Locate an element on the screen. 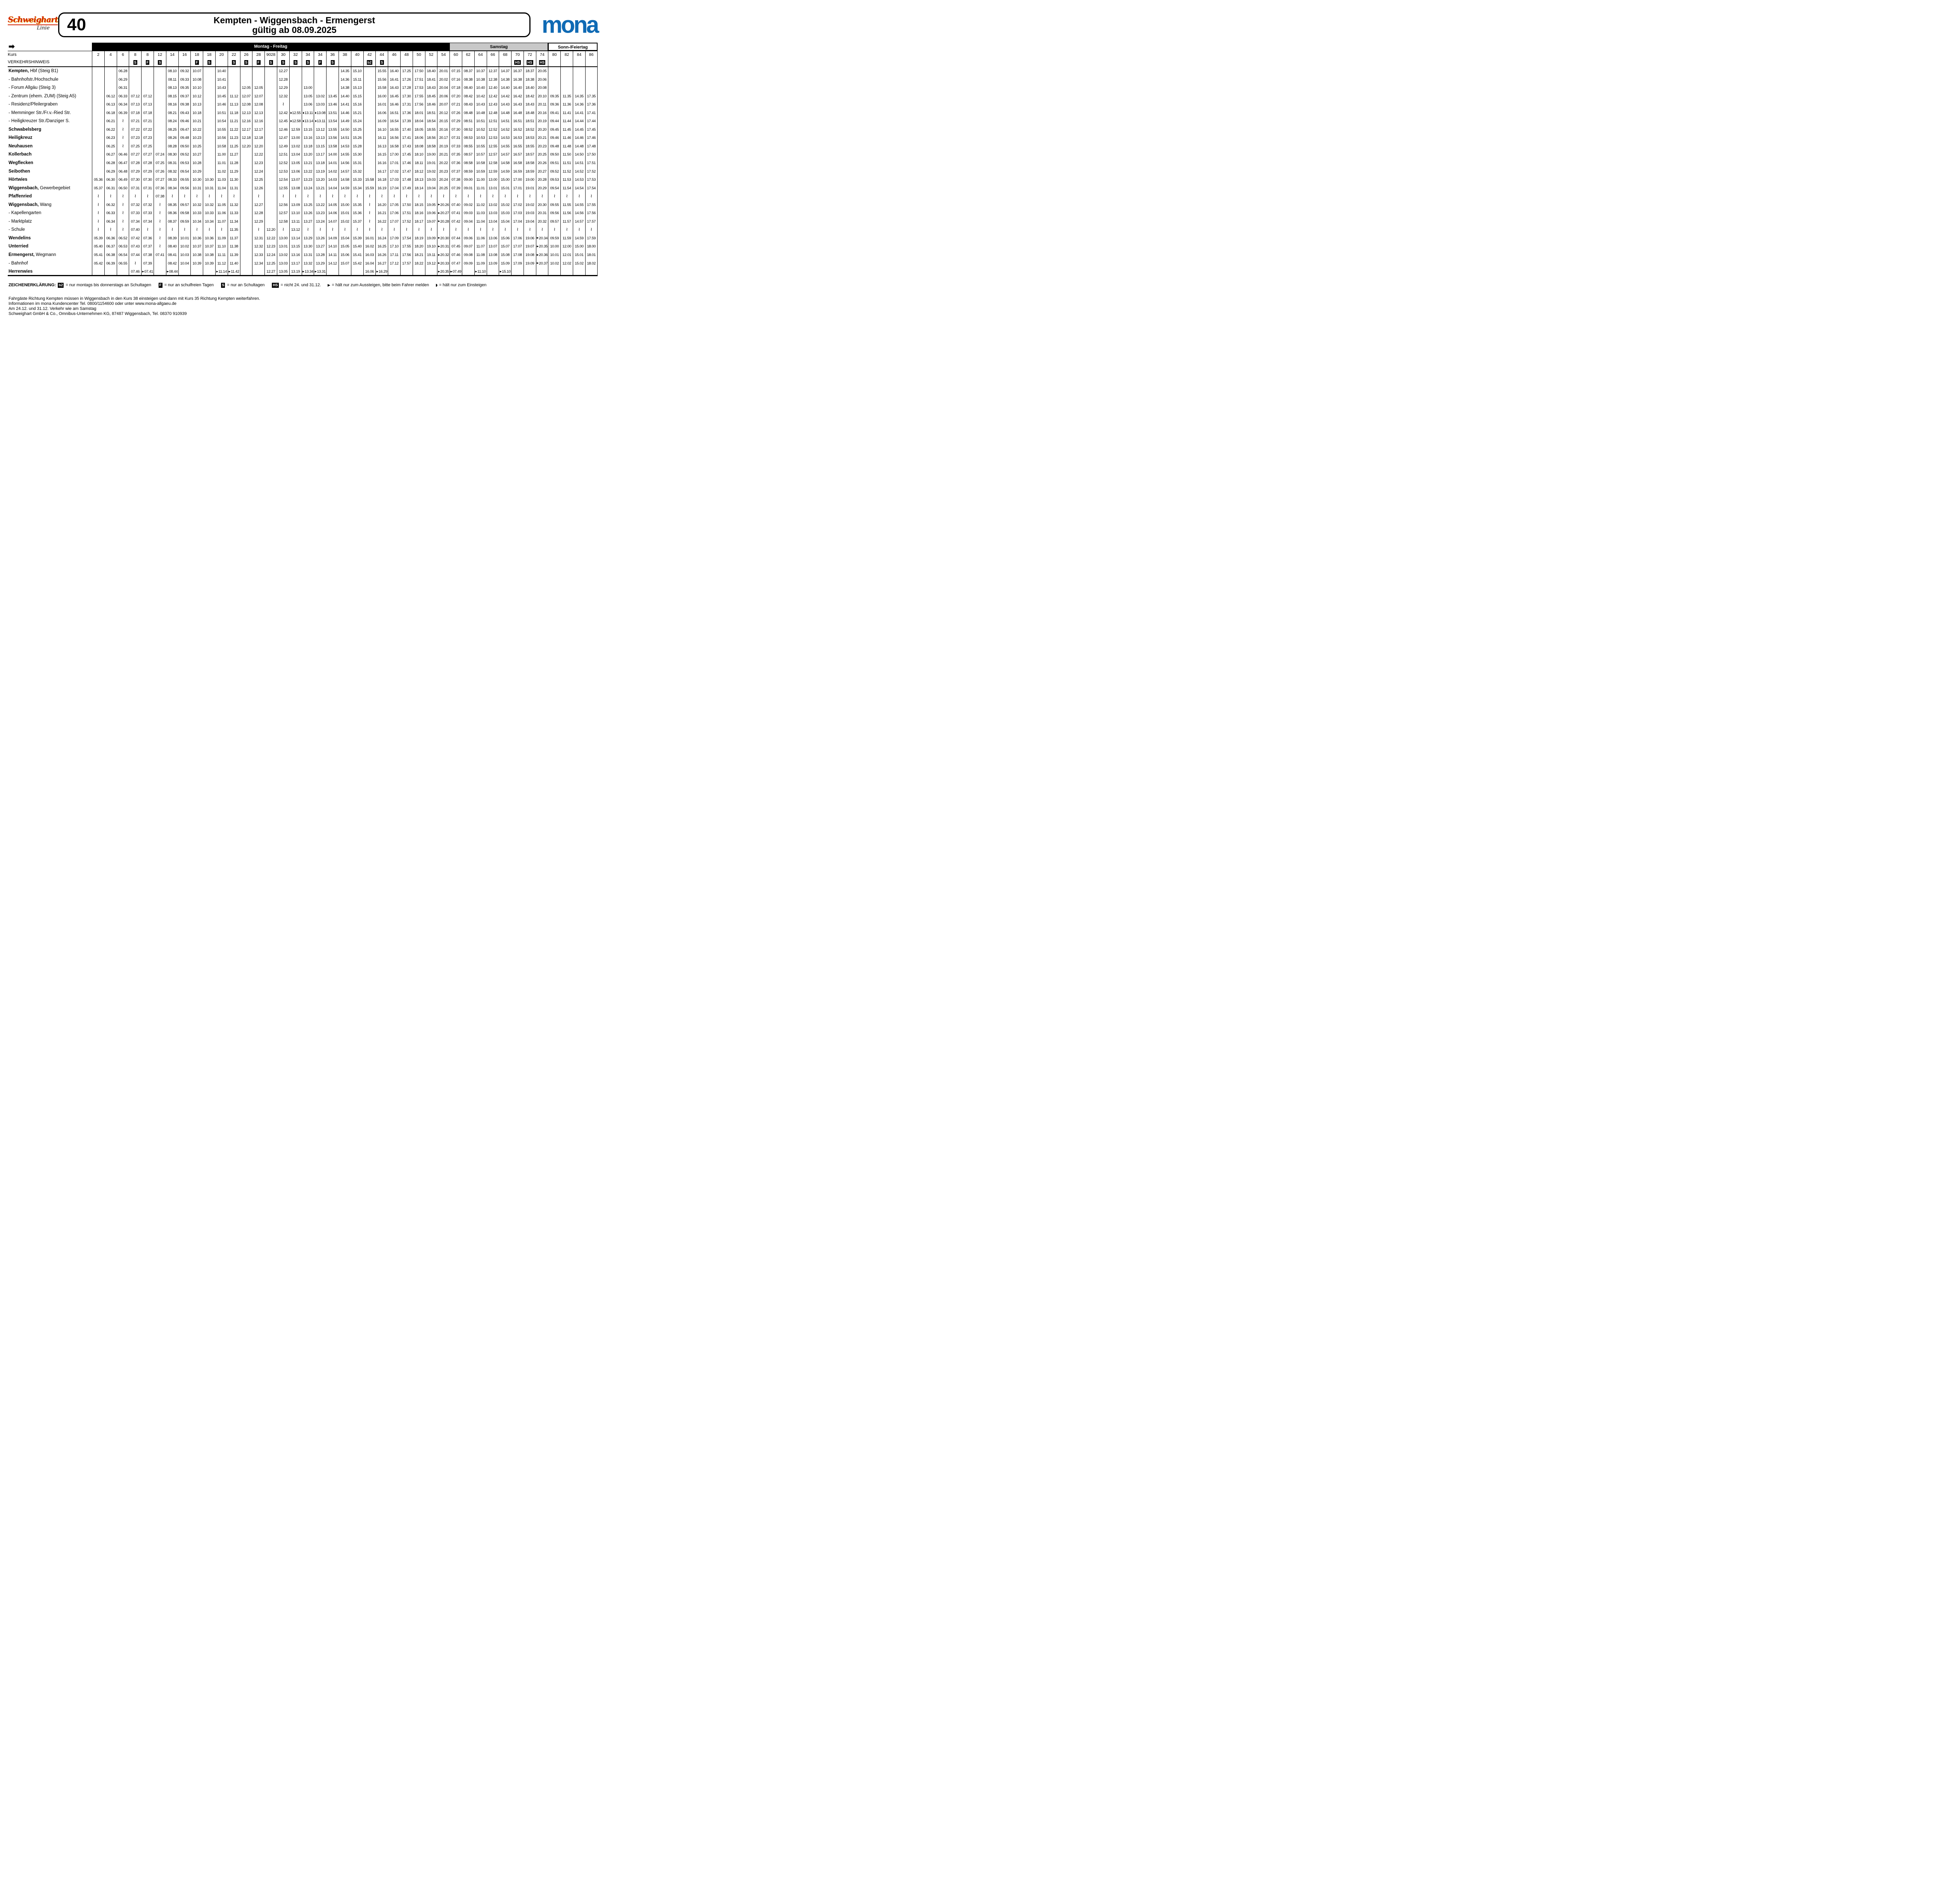 This screenshot has height=1904, width=1939. time-cell: 18.45 is located at coordinates (431, 96).